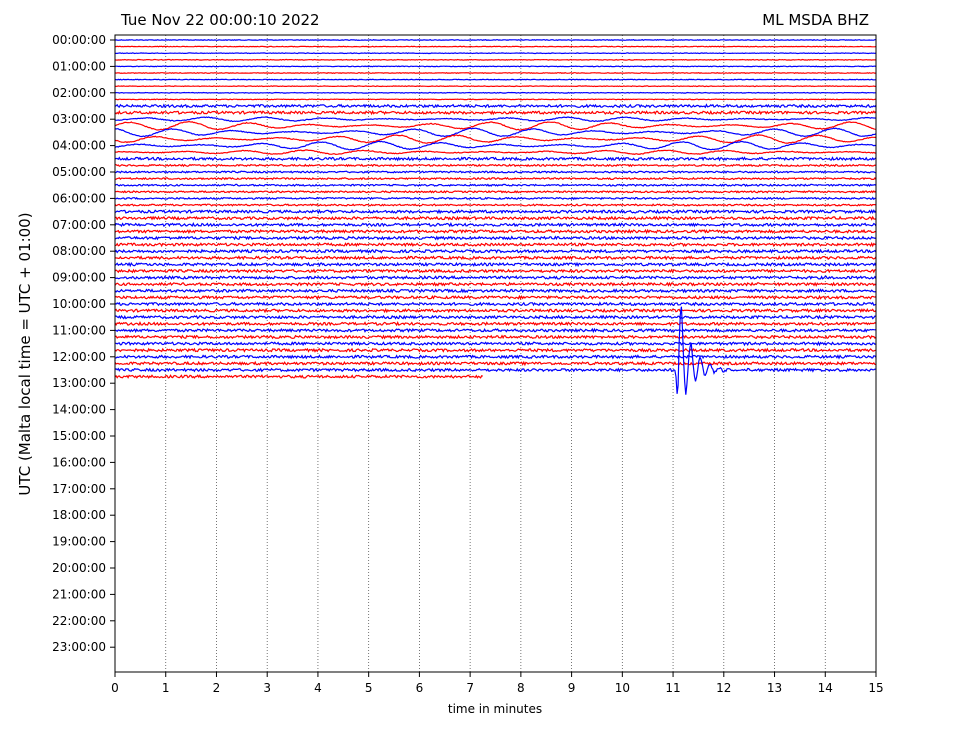 The width and height of the screenshot is (967, 740). What do you see at coordinates (318, 688) in the screenshot?
I see `x-tick-label: 4` at bounding box center [318, 688].